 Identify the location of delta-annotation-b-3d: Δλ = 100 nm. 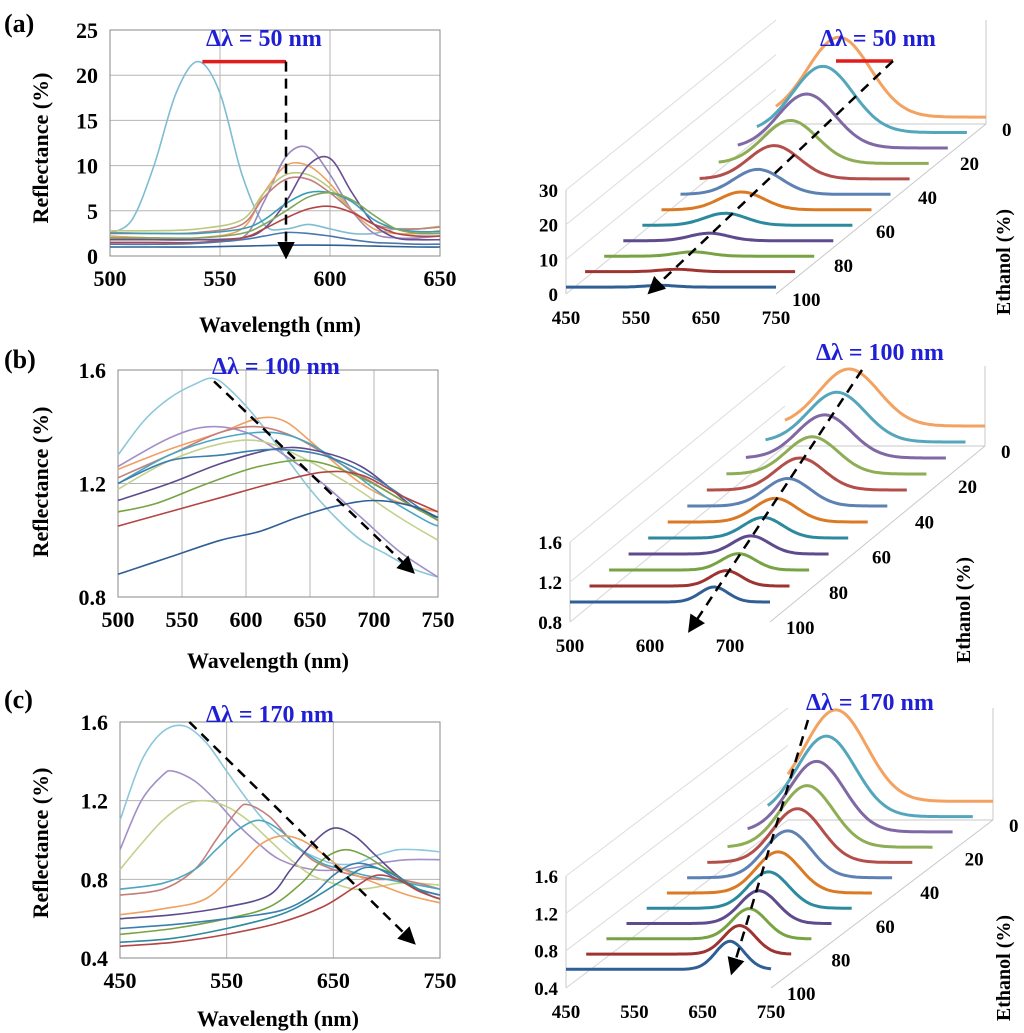
(880, 353).